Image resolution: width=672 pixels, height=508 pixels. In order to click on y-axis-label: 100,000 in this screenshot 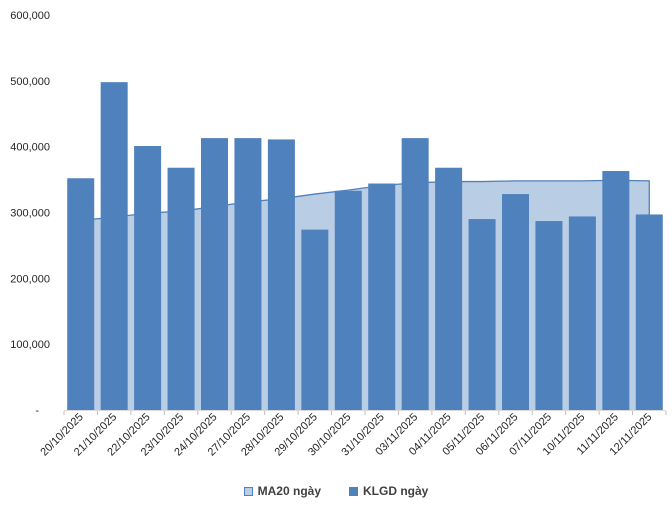, I will do `click(30, 345)`.